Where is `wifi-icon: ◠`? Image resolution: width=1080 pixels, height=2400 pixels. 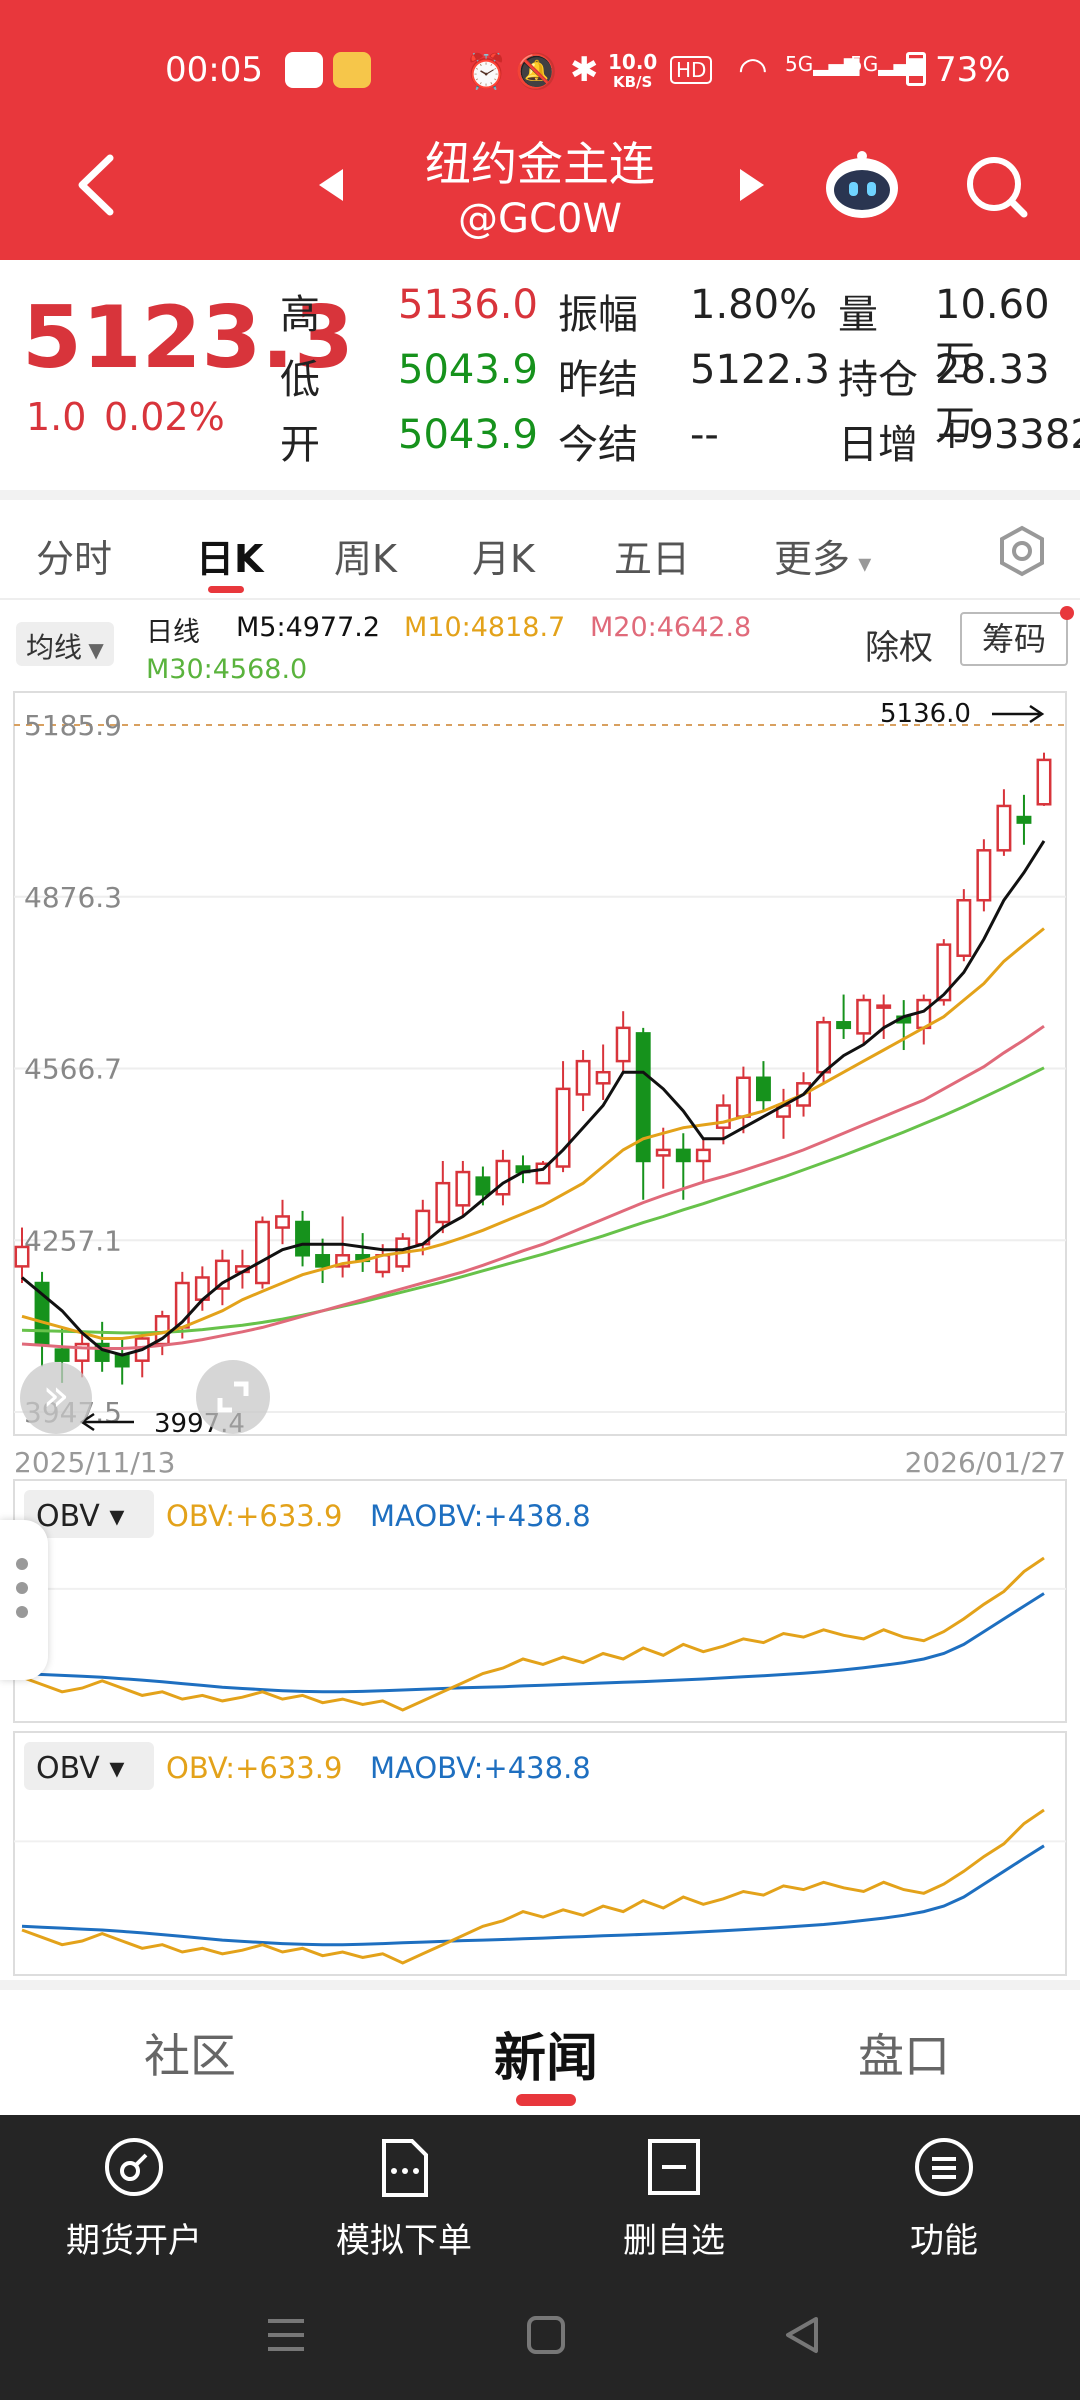
wifi-icon: ◠ is located at coordinates (753, 70).